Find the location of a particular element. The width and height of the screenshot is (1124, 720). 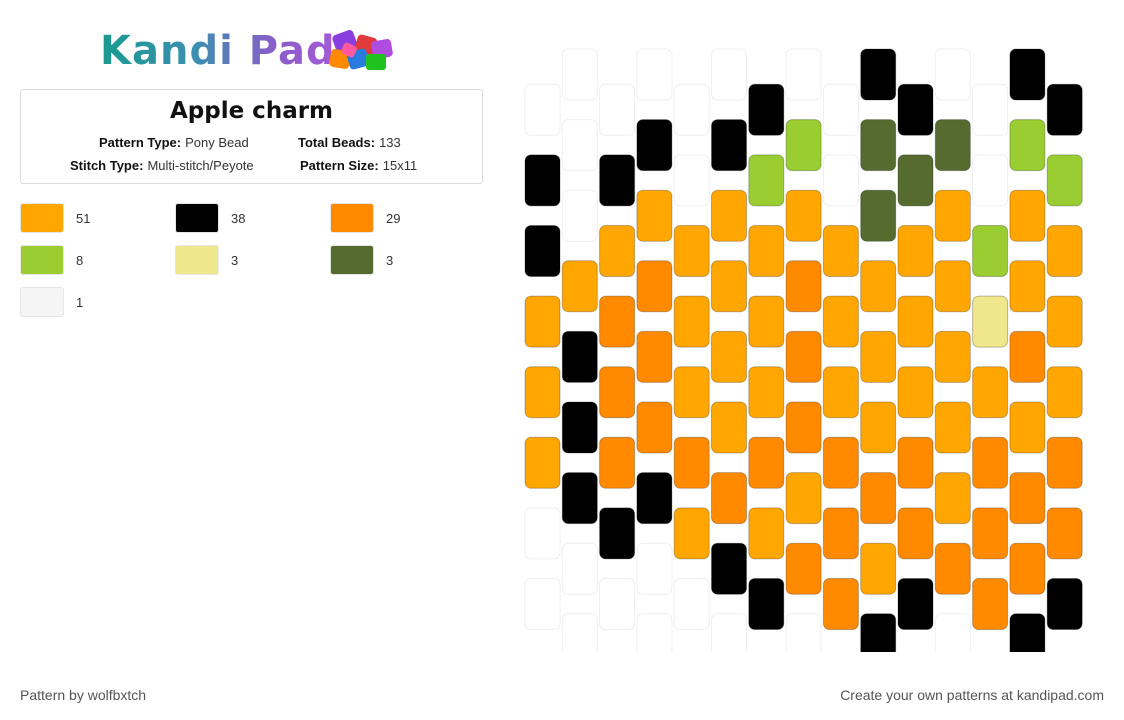

swatch-item: 8 is located at coordinates (51, 260).